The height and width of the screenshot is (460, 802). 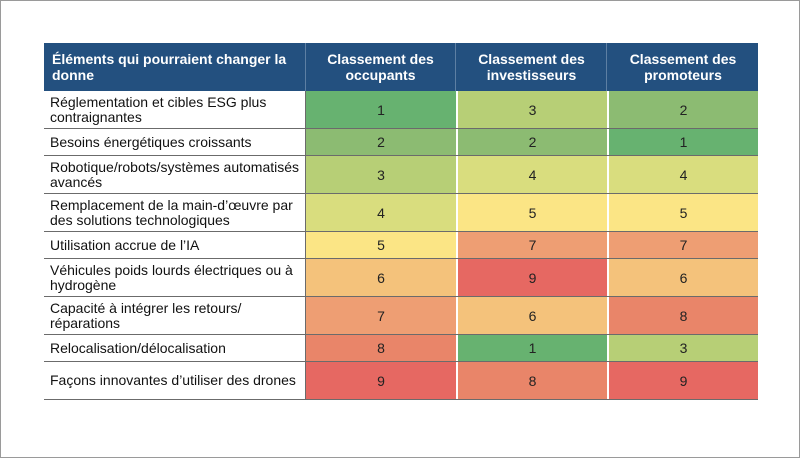 I want to click on rank-occupants: 1, so click(x=381, y=109).